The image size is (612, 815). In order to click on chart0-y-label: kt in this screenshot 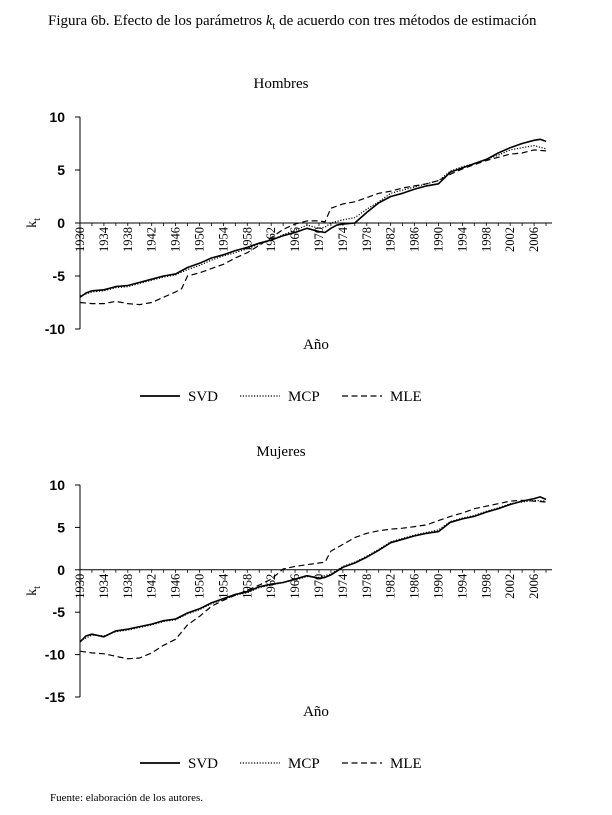, I will do `click(34, 223)`.